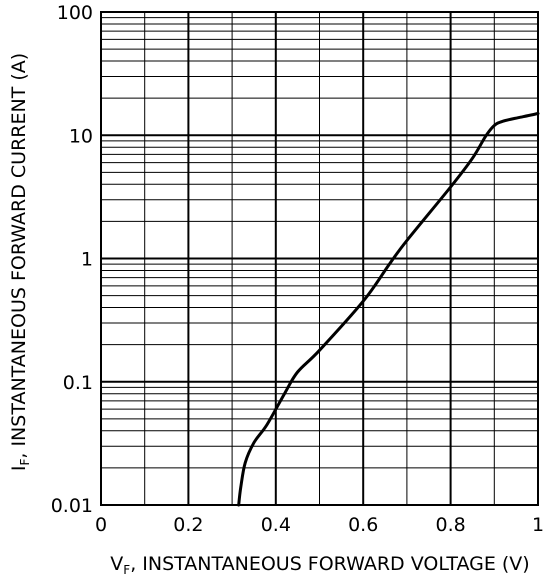 The width and height of the screenshot is (557, 581). What do you see at coordinates (538, 525) in the screenshot?
I see `x-tick-label: 1` at bounding box center [538, 525].